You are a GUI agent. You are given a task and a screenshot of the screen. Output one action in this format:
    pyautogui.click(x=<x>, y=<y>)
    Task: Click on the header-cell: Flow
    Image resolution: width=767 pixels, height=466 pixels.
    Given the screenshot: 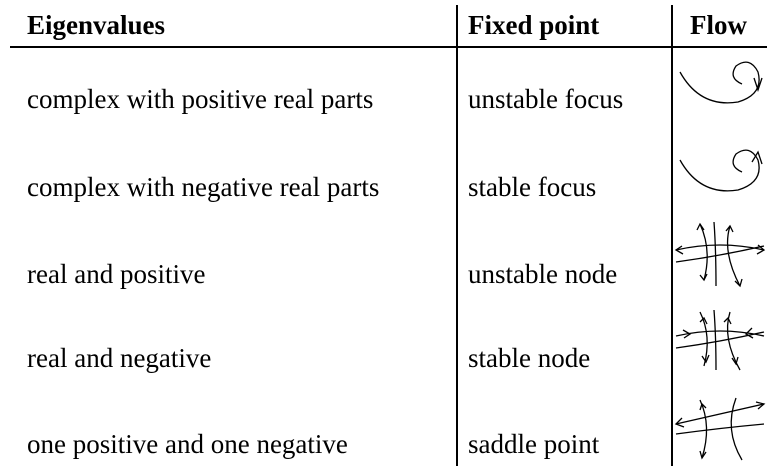 What is the action you would take?
    pyautogui.click(x=718, y=25)
    